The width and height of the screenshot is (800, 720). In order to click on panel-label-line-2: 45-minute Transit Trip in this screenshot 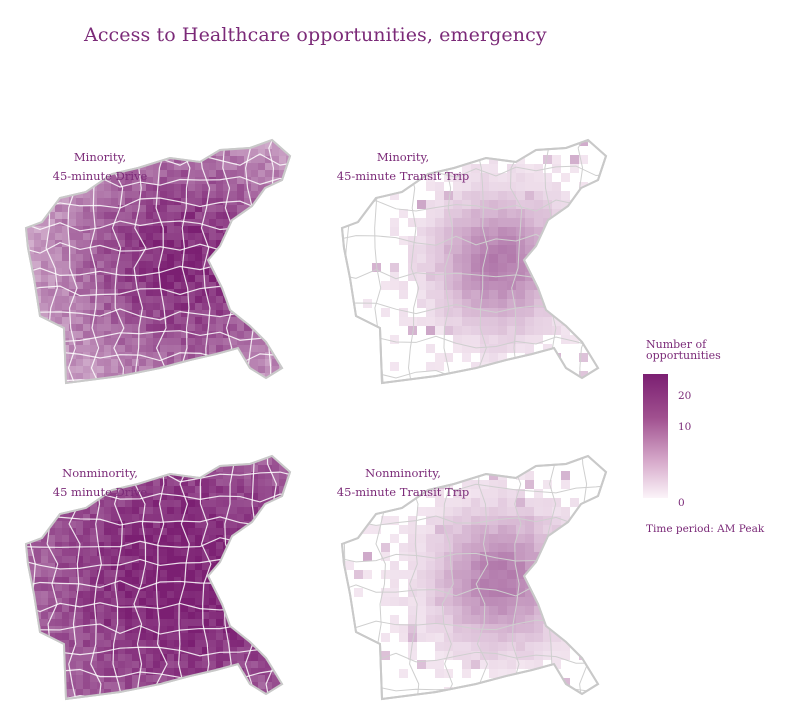, I will do `click(403, 492)`.